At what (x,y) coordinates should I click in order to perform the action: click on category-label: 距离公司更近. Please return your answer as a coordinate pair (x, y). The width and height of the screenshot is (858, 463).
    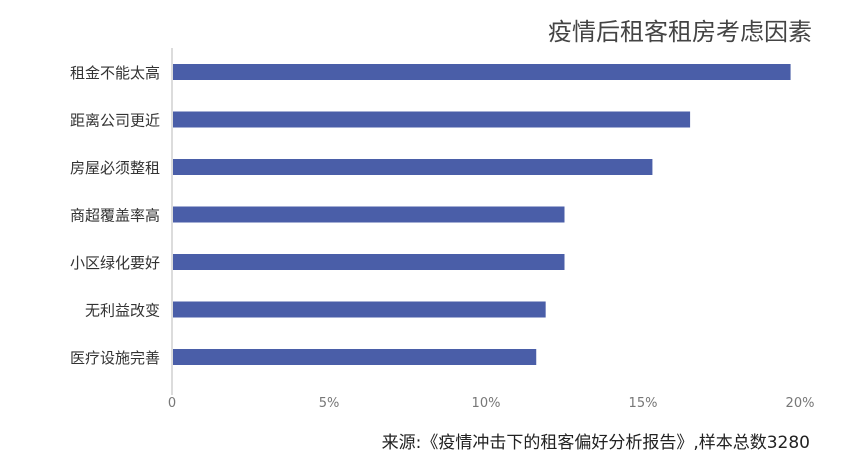
    Looking at the image, I should click on (115, 121).